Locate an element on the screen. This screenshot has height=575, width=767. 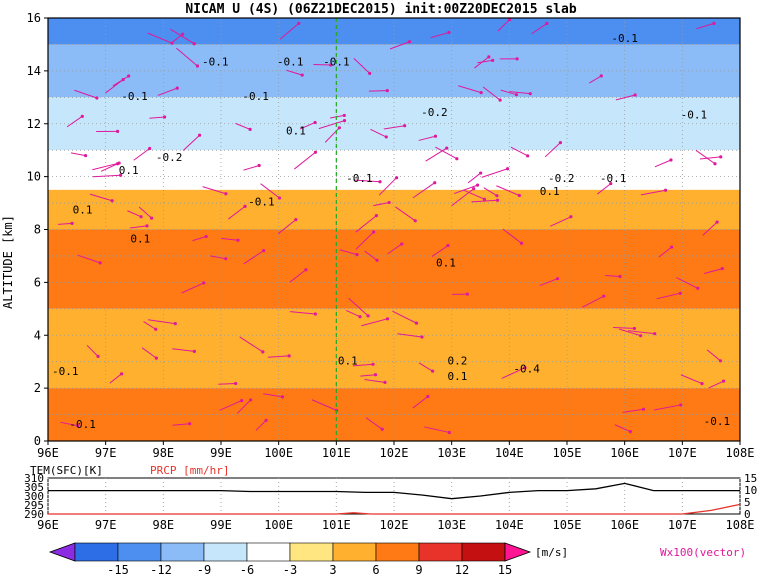
colorbar-label: -3 is located at coordinates (290, 569).